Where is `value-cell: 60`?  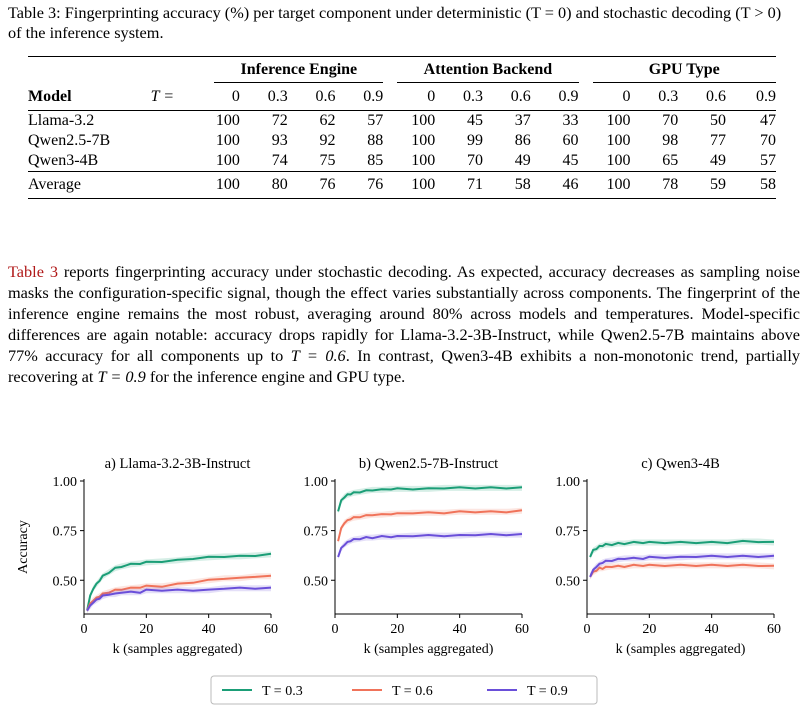 value-cell: 60 is located at coordinates (570, 140).